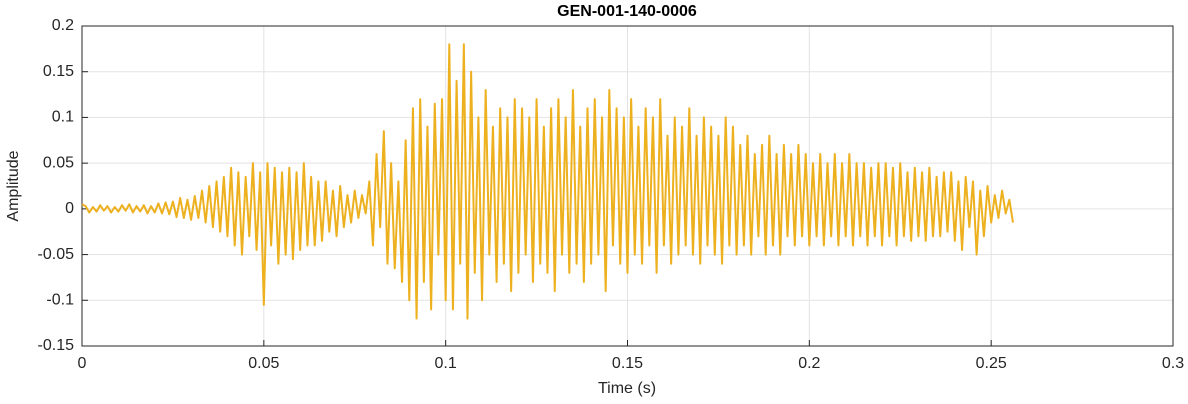 This screenshot has width=1188, height=404. I want to click on y-tick-label: 0, so click(69, 208).